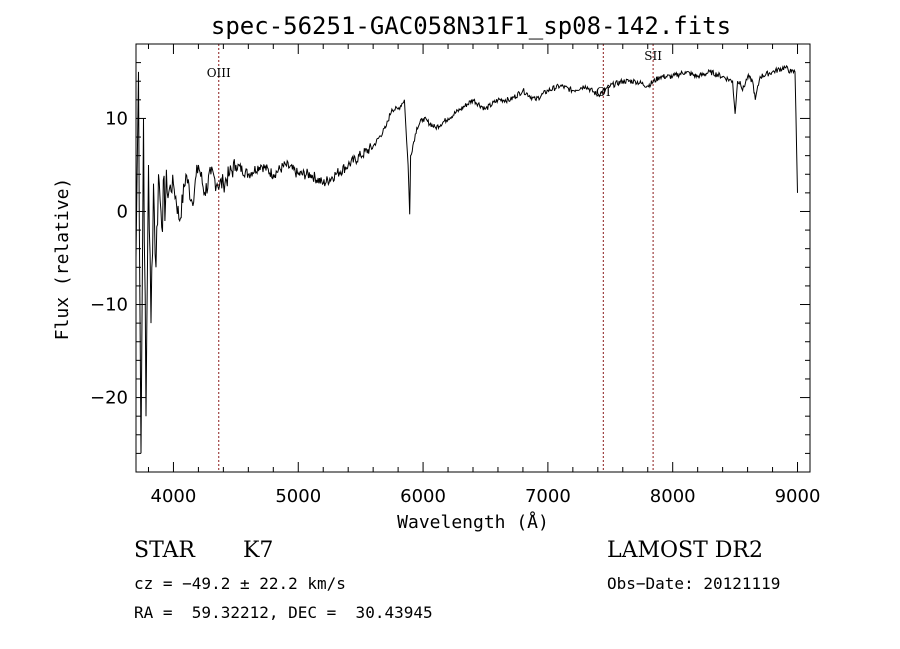 This screenshot has height=649, width=900. What do you see at coordinates (258, 550) in the screenshot?
I see `spectral-subclass: K7` at bounding box center [258, 550].